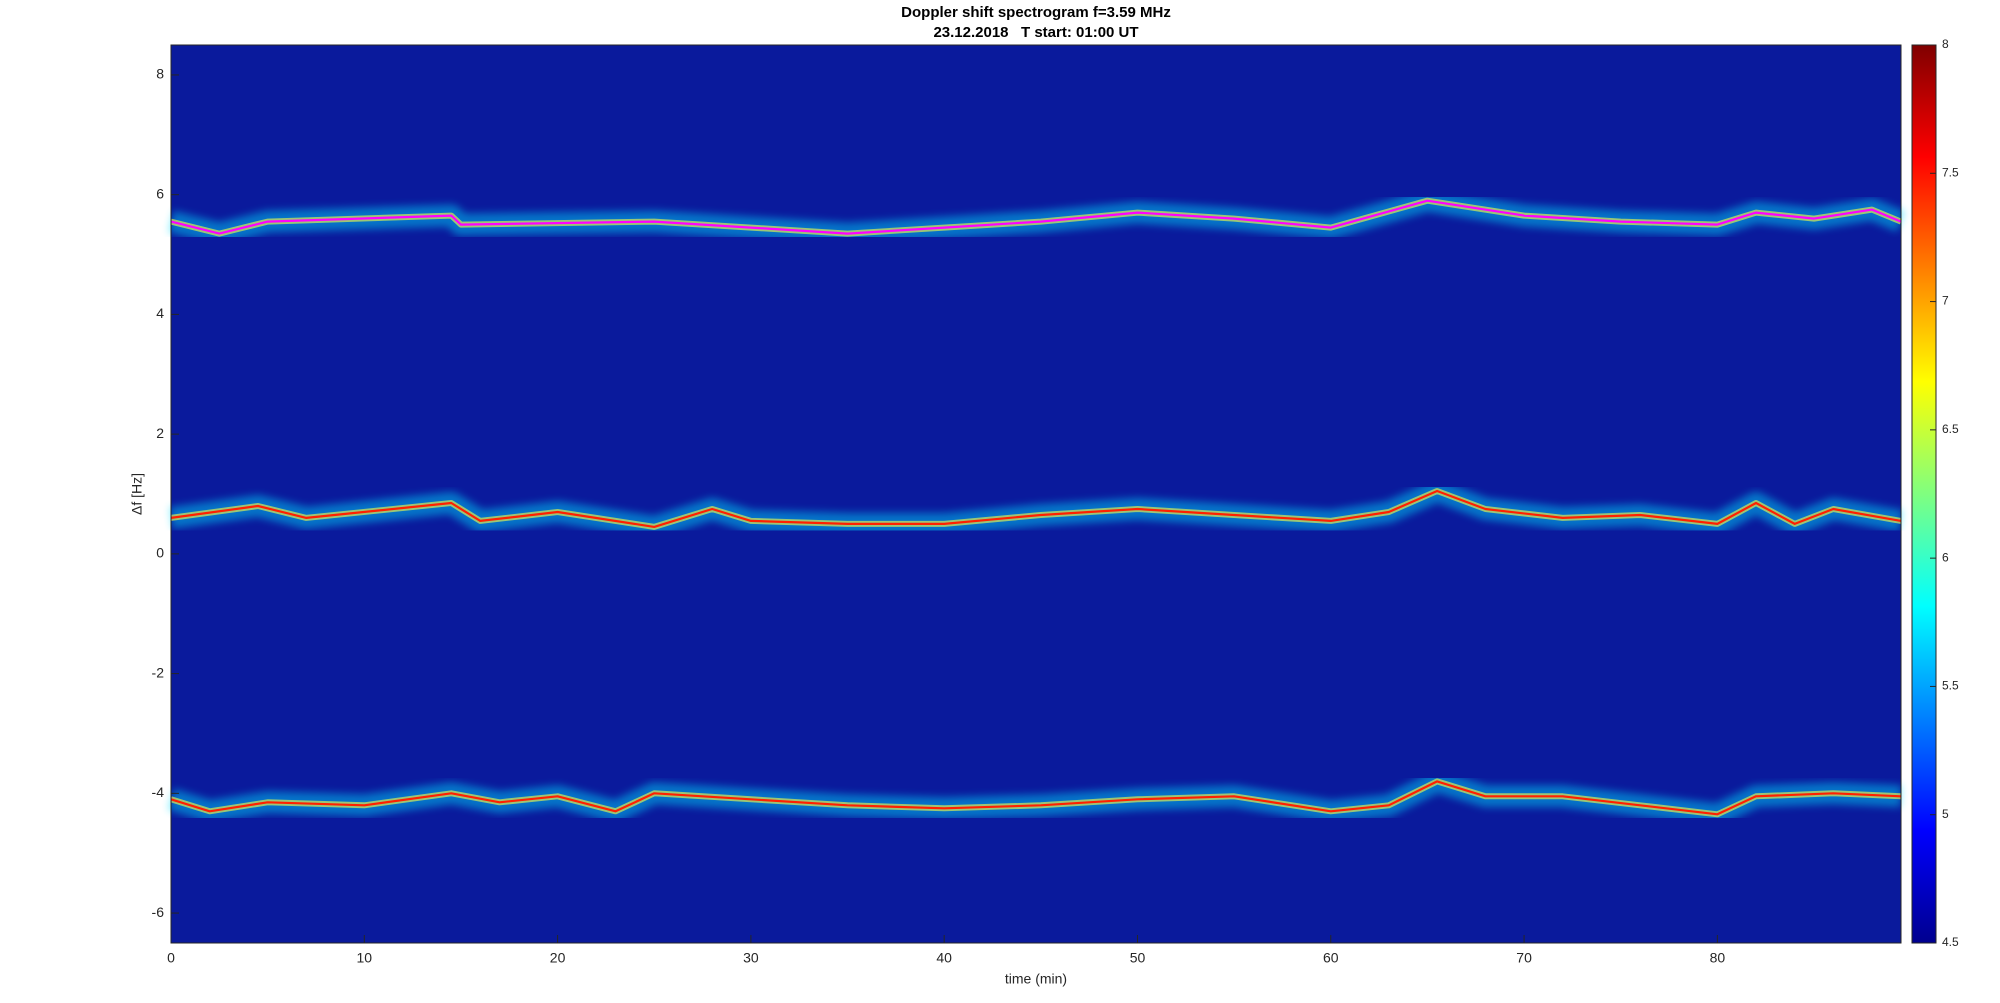  What do you see at coordinates (1036, 12) in the screenshot?
I see `chart-title: Doppler shift spectrogram f=3.59 MHz` at bounding box center [1036, 12].